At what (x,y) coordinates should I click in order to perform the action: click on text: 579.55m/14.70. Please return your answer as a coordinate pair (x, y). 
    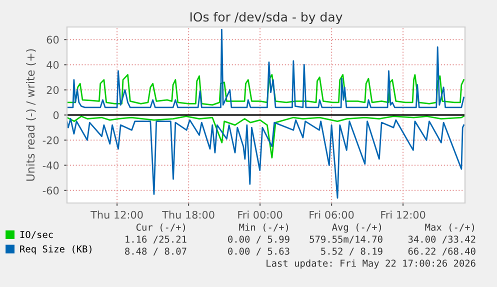
    Looking at the image, I should click on (346, 240).